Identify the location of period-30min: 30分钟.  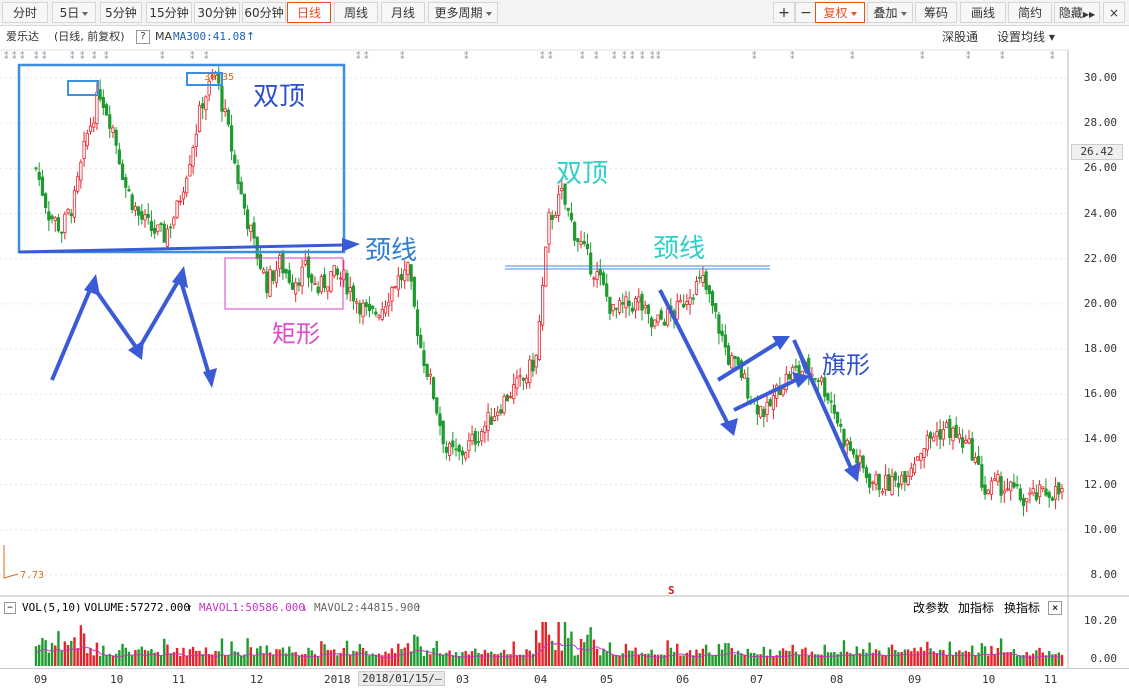
(217, 12).